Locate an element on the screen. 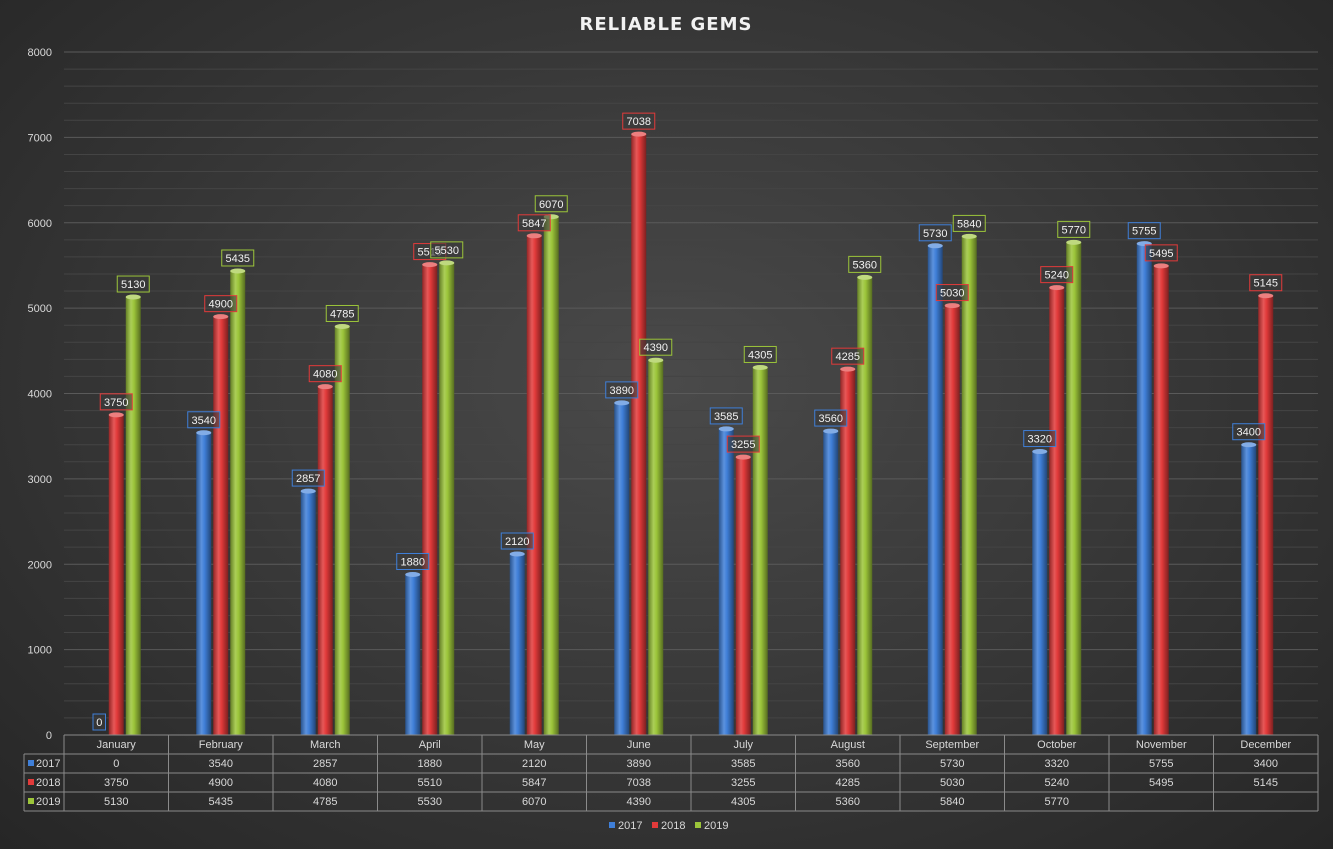  table-cell: 5130 is located at coordinates (116, 802).